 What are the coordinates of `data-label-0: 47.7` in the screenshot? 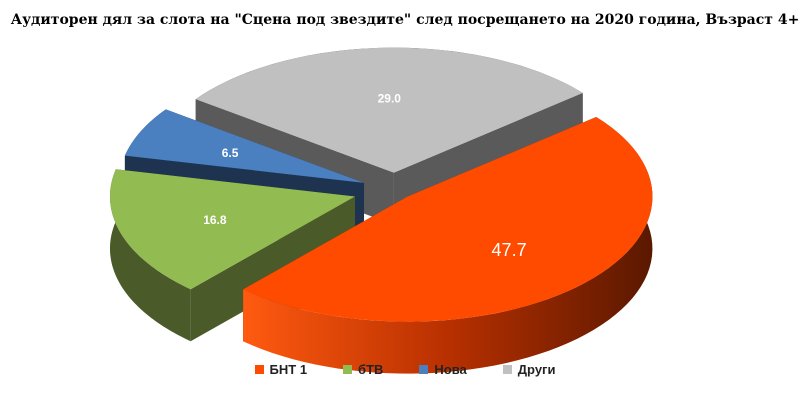 It's located at (509, 250).